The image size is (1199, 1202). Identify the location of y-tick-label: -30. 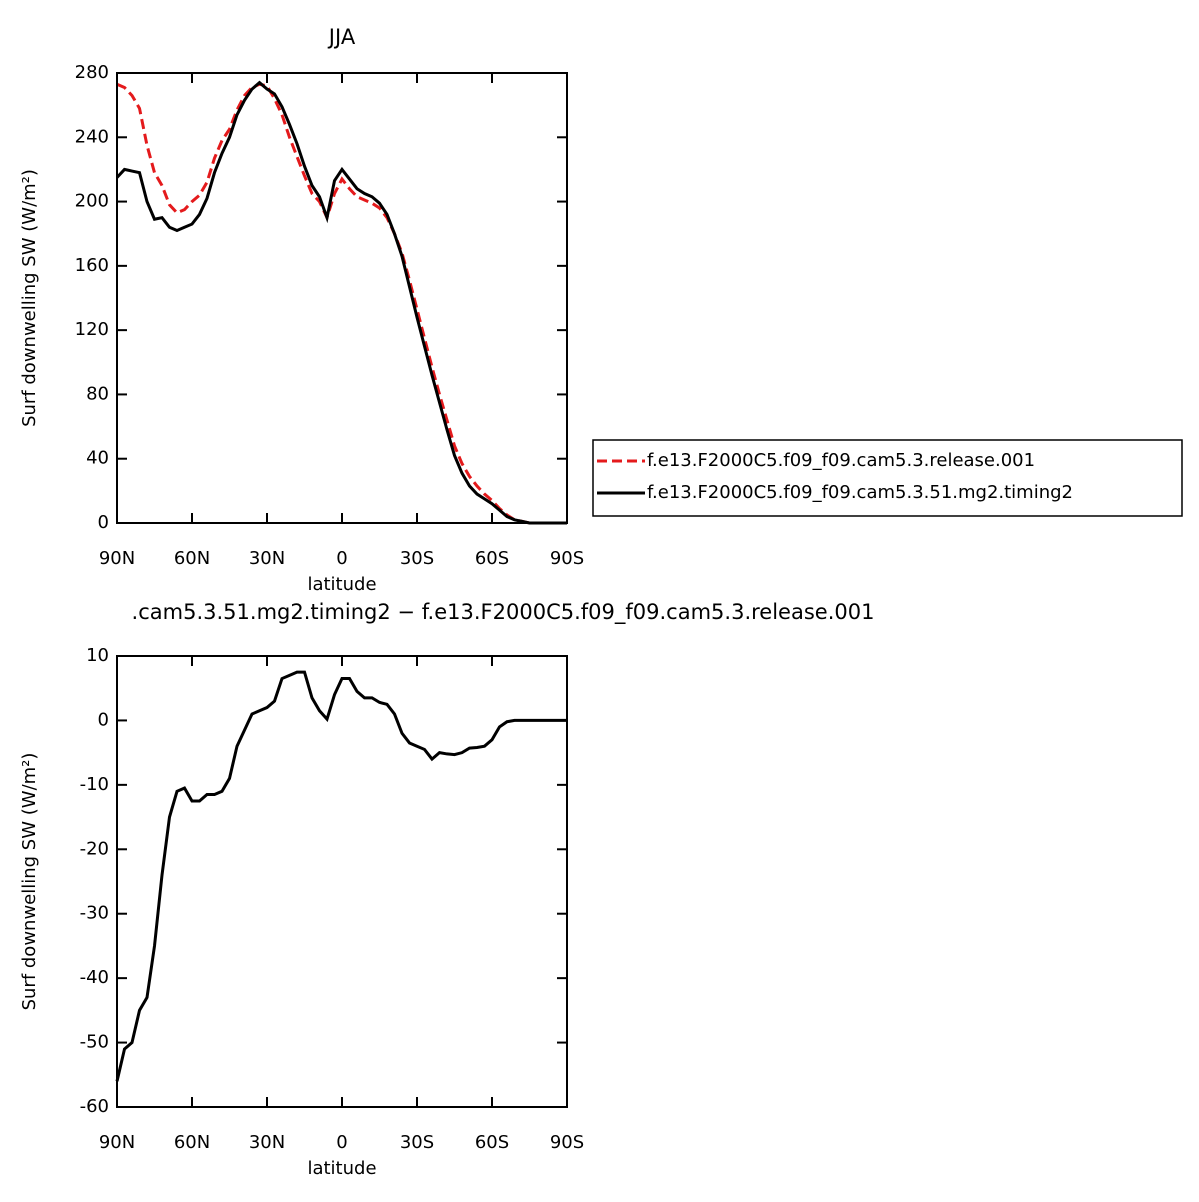
(94, 913).